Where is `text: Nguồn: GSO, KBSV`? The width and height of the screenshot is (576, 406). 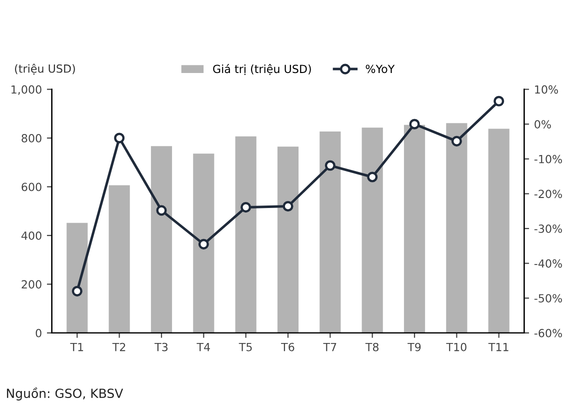 text: Nguồn: GSO, KBSV is located at coordinates (65, 393).